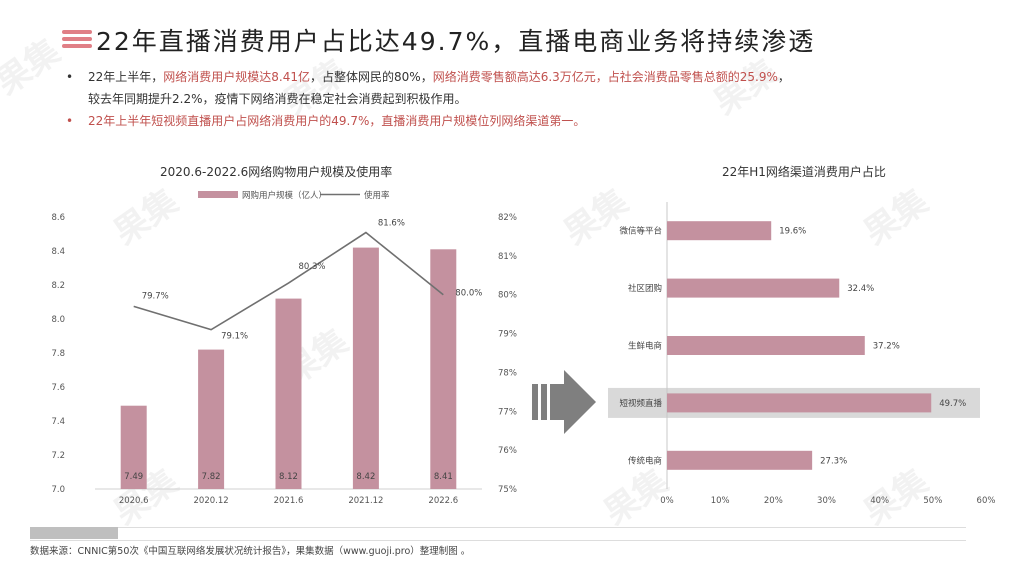 The image size is (1024, 576). I want to click on category-label: 微信等平台, so click(640, 231).